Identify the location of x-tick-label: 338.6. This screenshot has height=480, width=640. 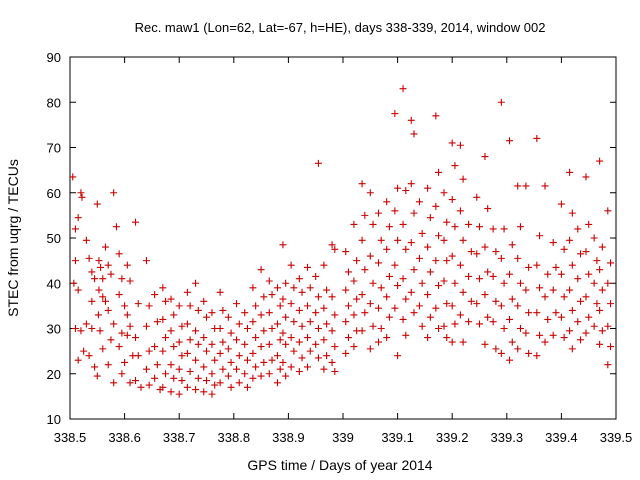
(124, 437).